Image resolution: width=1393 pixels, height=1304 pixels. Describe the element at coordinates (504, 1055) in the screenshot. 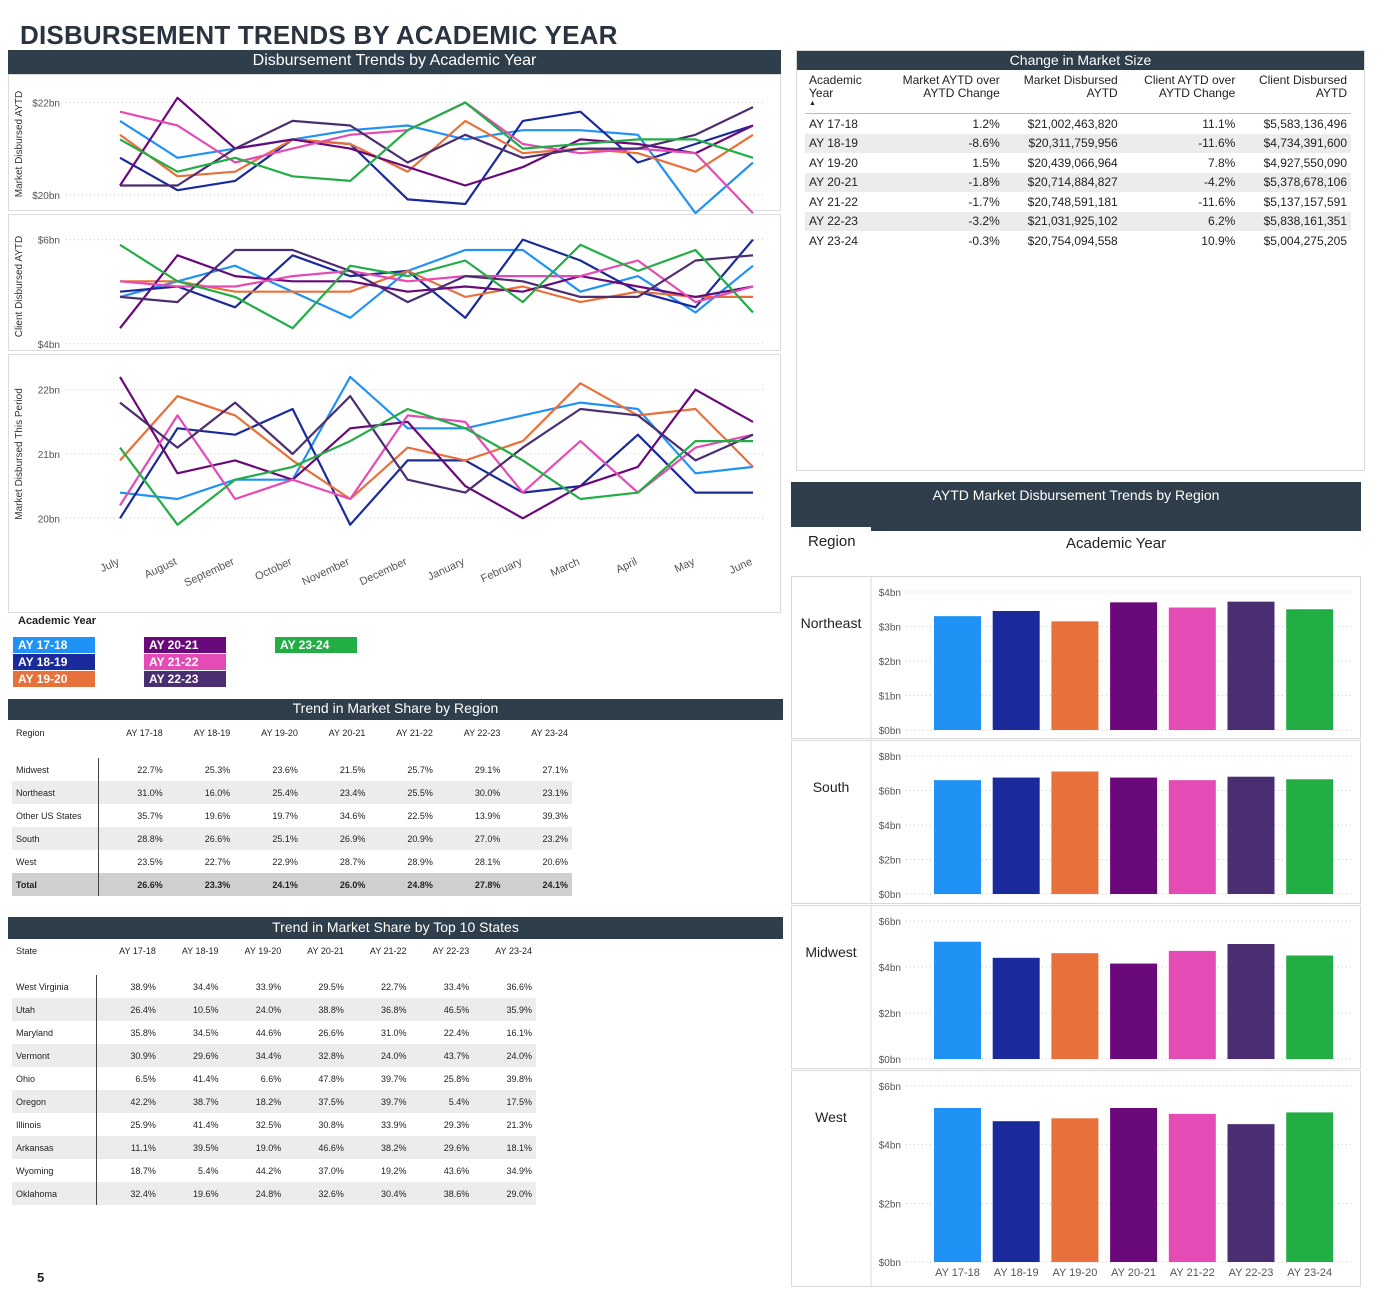

I see `table-cell: 24.0%` at that location.